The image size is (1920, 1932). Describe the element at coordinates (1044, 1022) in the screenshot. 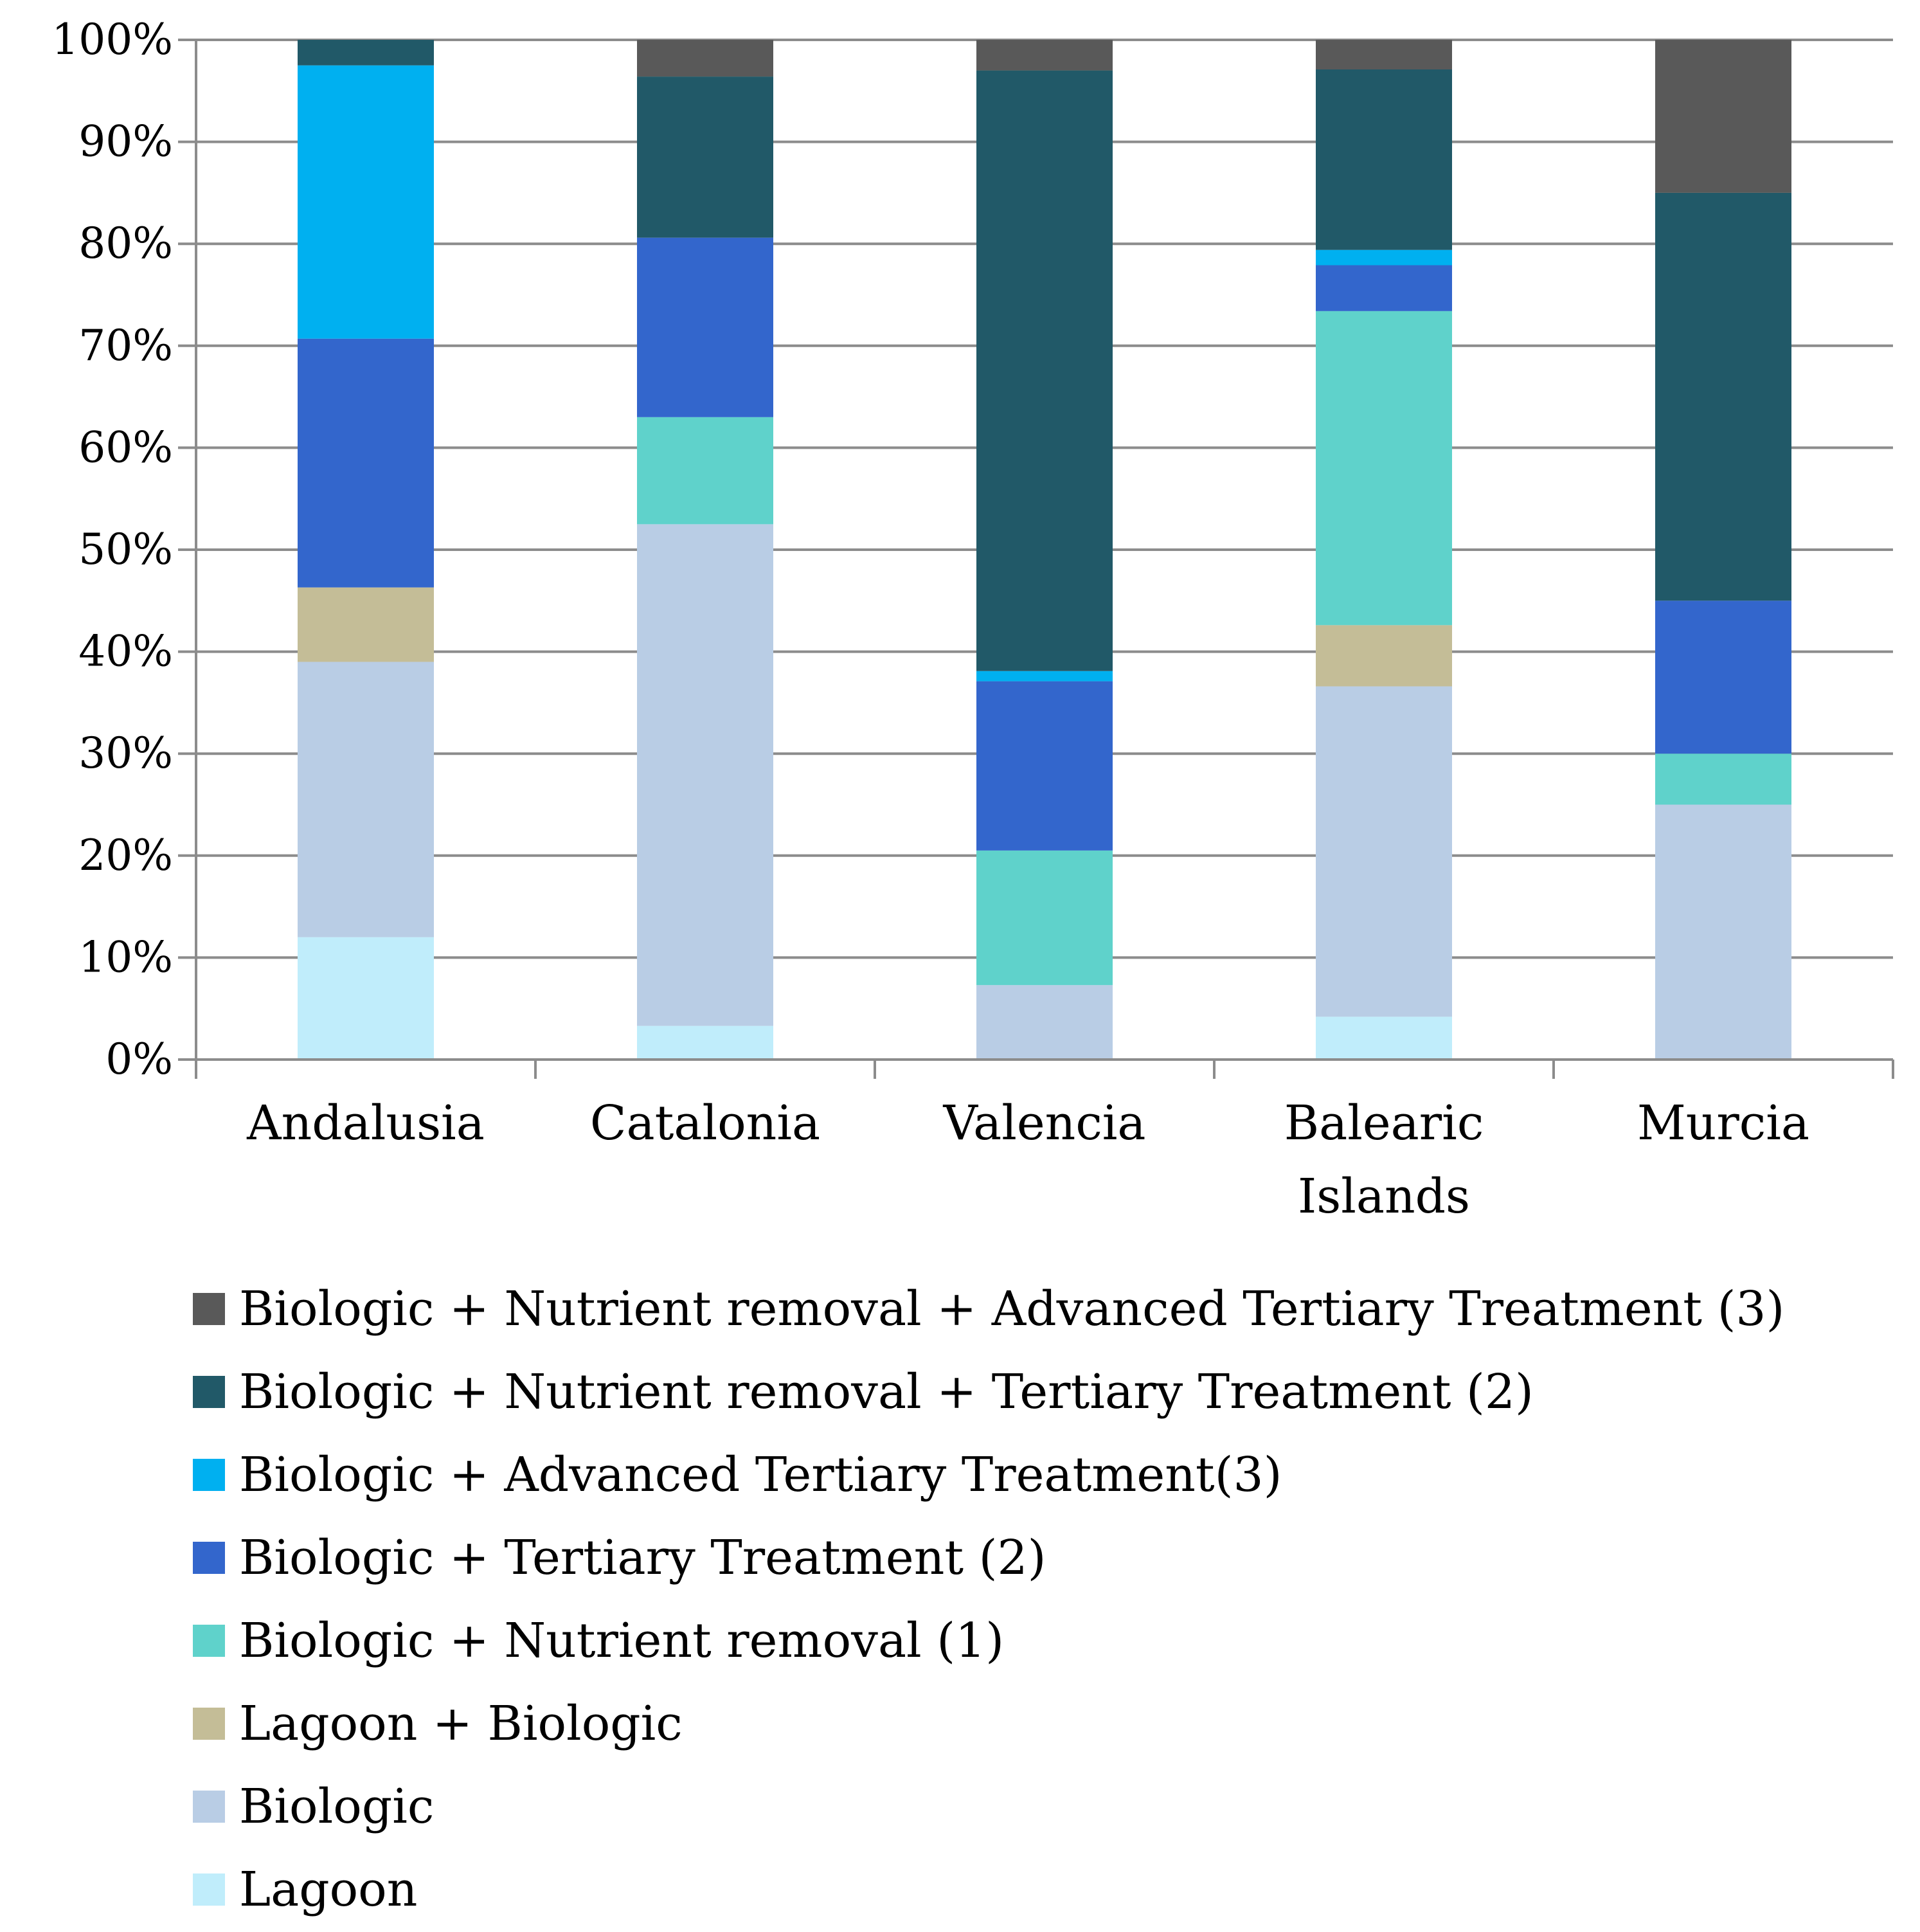

I see `bar-valencia-biologic` at that location.